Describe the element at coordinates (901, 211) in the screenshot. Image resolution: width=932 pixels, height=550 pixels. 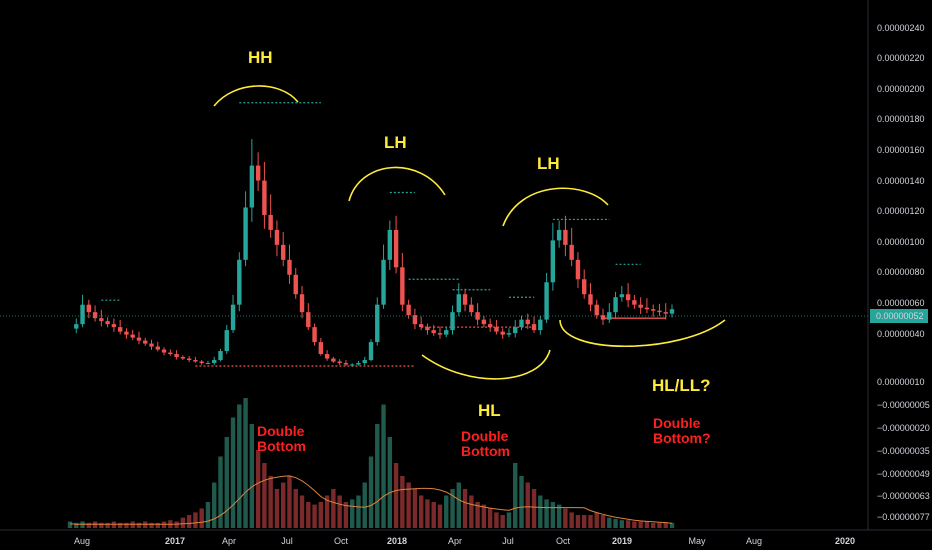
I see `price-tick-label: 0.00000120` at that location.